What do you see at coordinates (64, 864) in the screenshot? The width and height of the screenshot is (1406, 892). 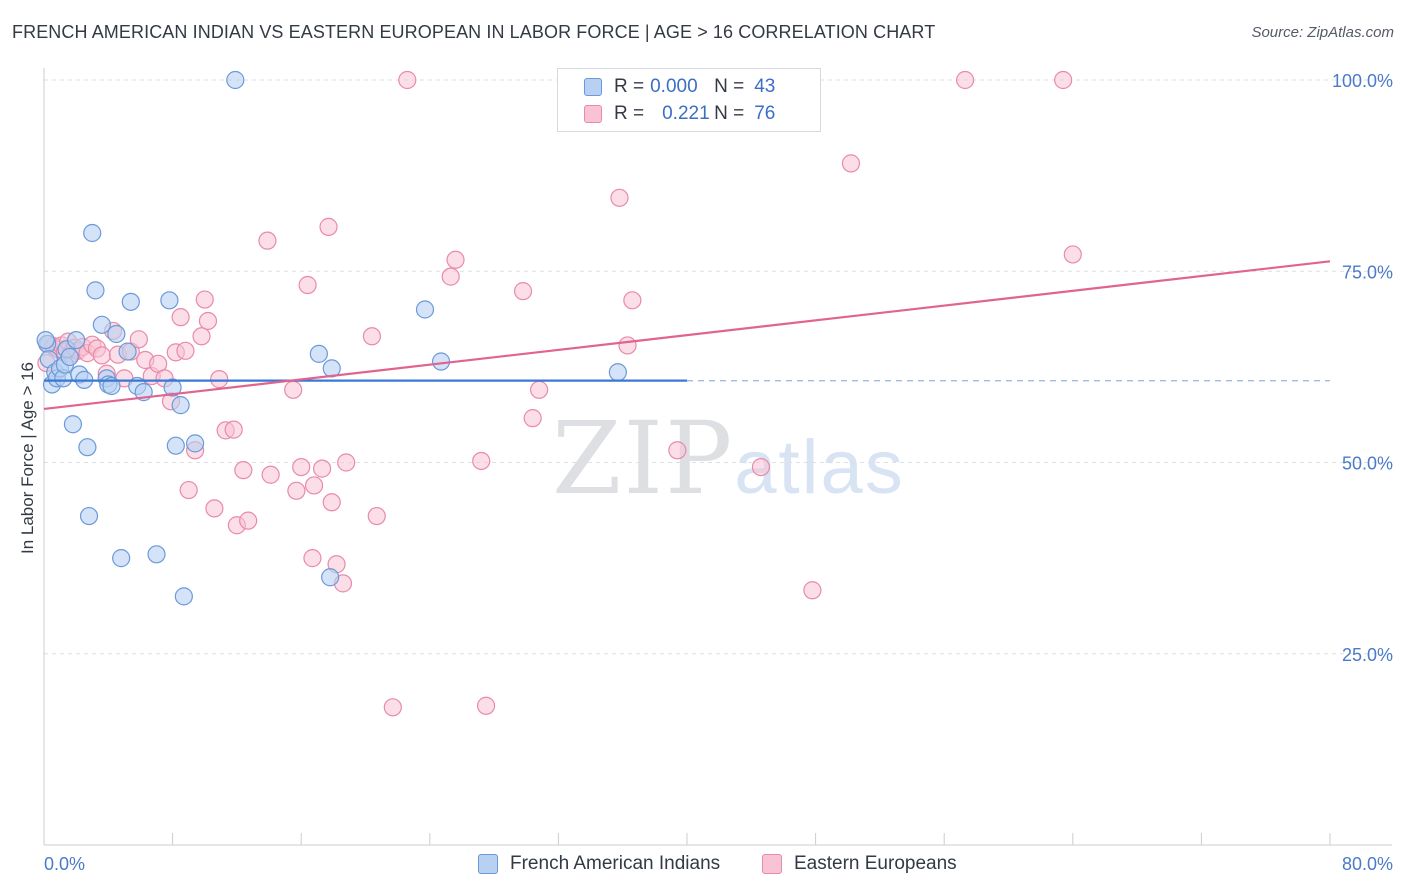 I see `x-tick-label: 0.0%` at bounding box center [64, 864].